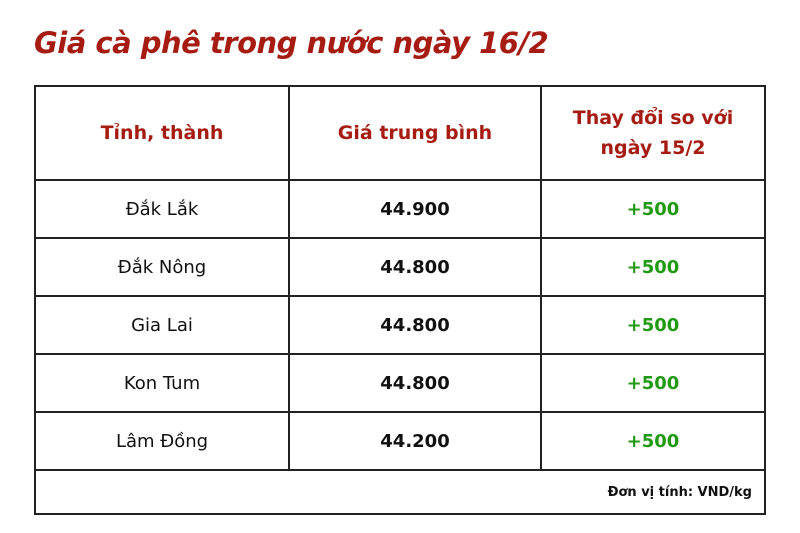  What do you see at coordinates (162, 133) in the screenshot?
I see `header-province: Tỉnh, thành` at bounding box center [162, 133].